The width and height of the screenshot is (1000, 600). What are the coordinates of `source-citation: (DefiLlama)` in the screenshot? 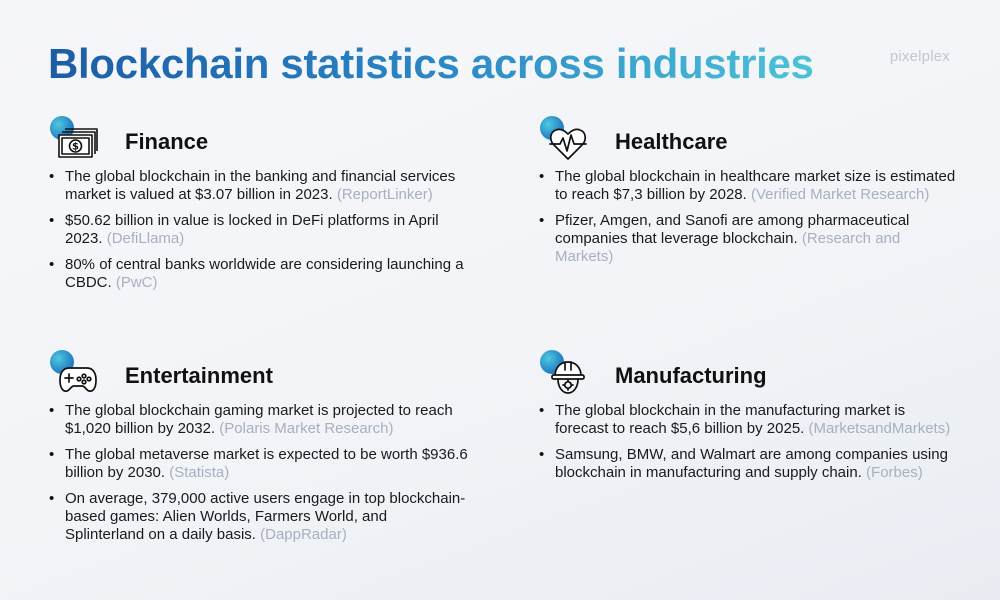 It's located at (145, 238).